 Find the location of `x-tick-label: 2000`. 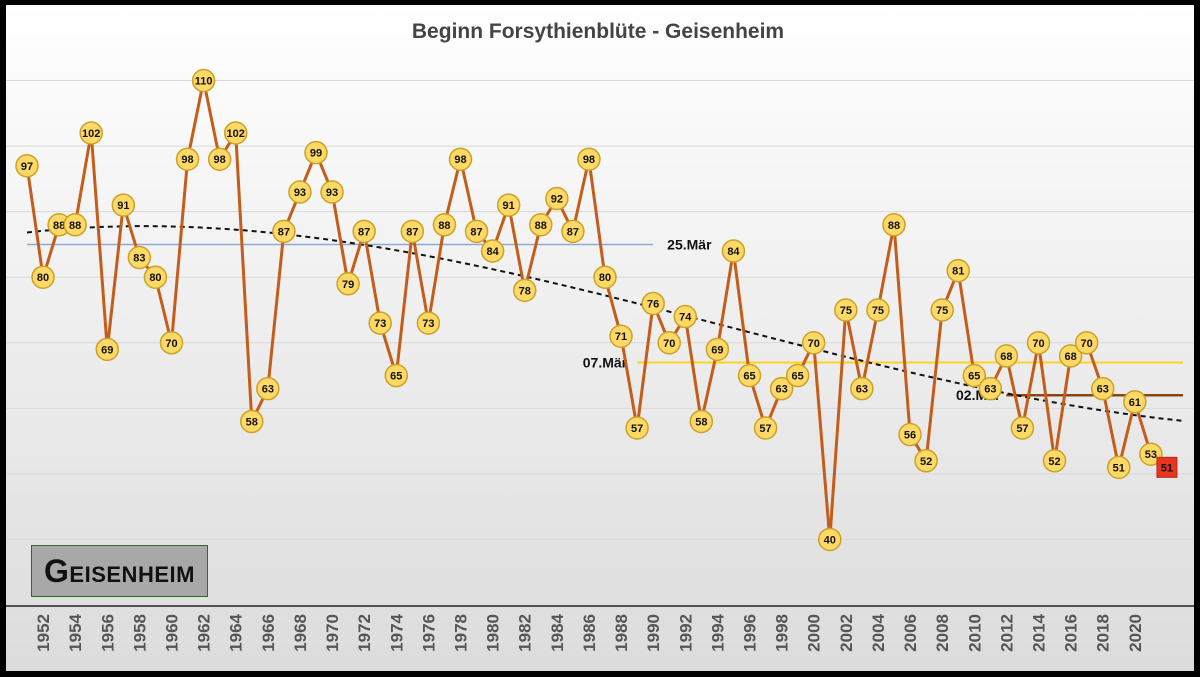

x-tick-label: 2000 is located at coordinates (814, 633).